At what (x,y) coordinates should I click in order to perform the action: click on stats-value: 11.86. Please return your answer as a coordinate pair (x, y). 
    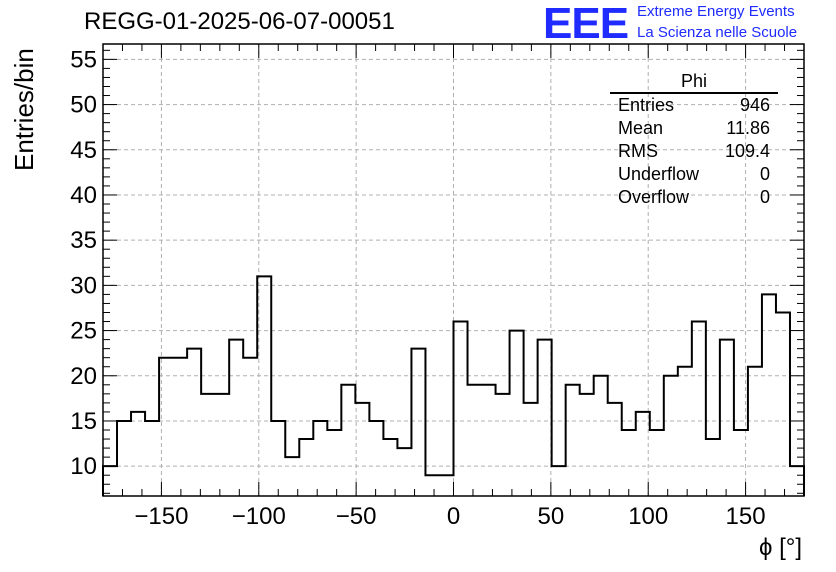
    Looking at the image, I should click on (748, 128).